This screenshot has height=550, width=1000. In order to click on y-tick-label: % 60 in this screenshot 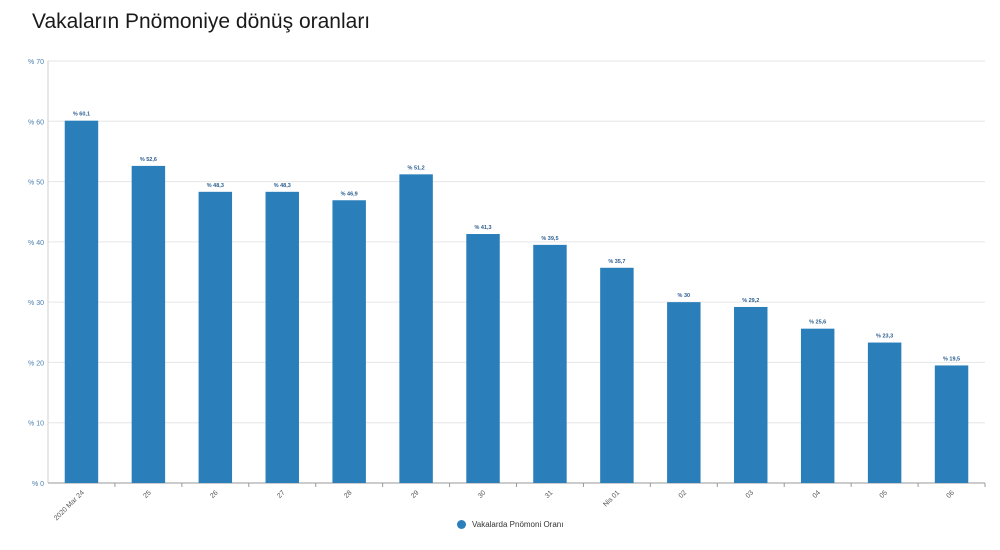, I will do `click(36, 122)`.